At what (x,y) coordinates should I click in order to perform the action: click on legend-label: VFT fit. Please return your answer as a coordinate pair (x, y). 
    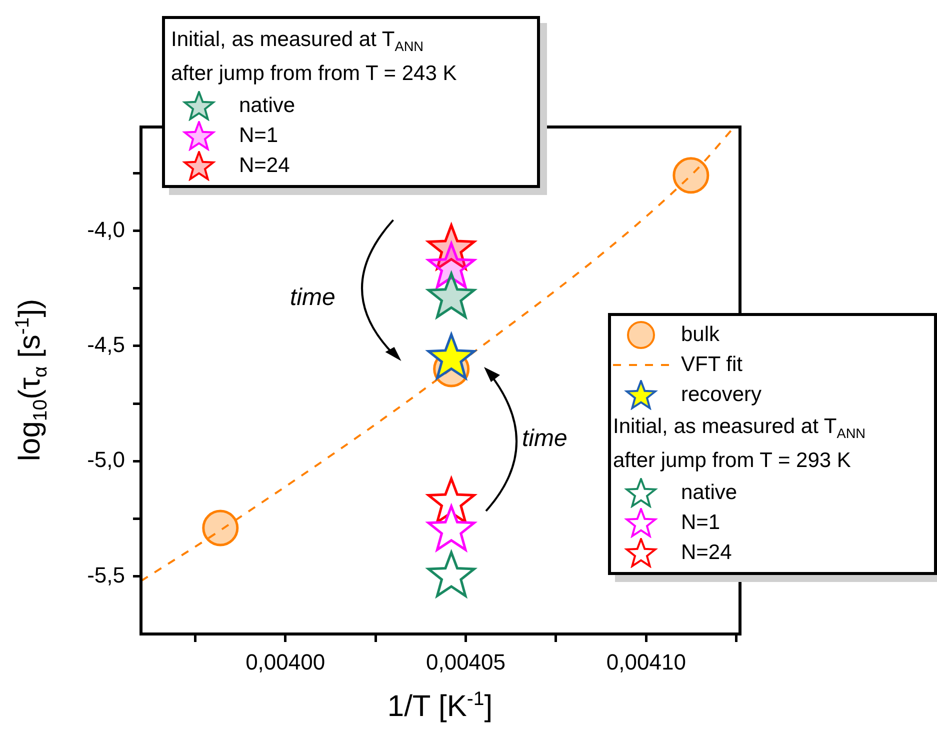
    Looking at the image, I should click on (711, 365).